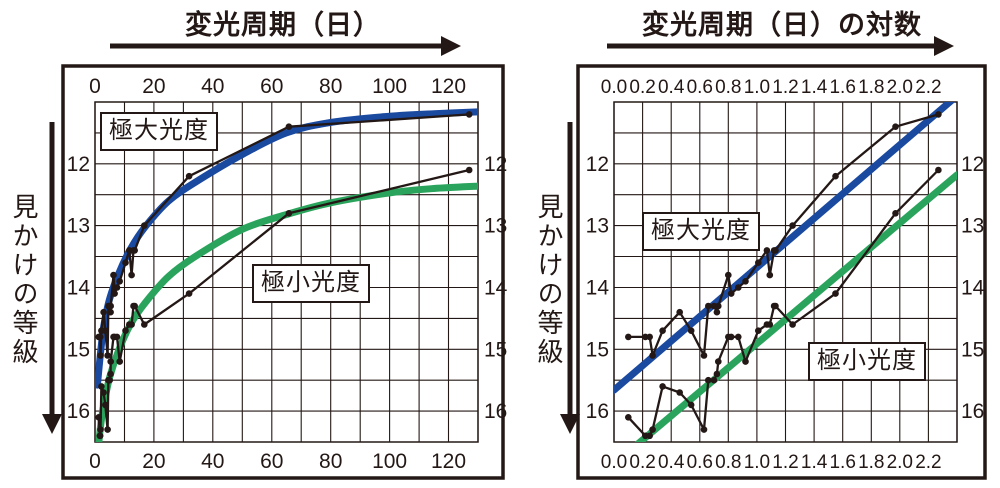  I want to click on x-tick-label: 20, so click(153, 86).